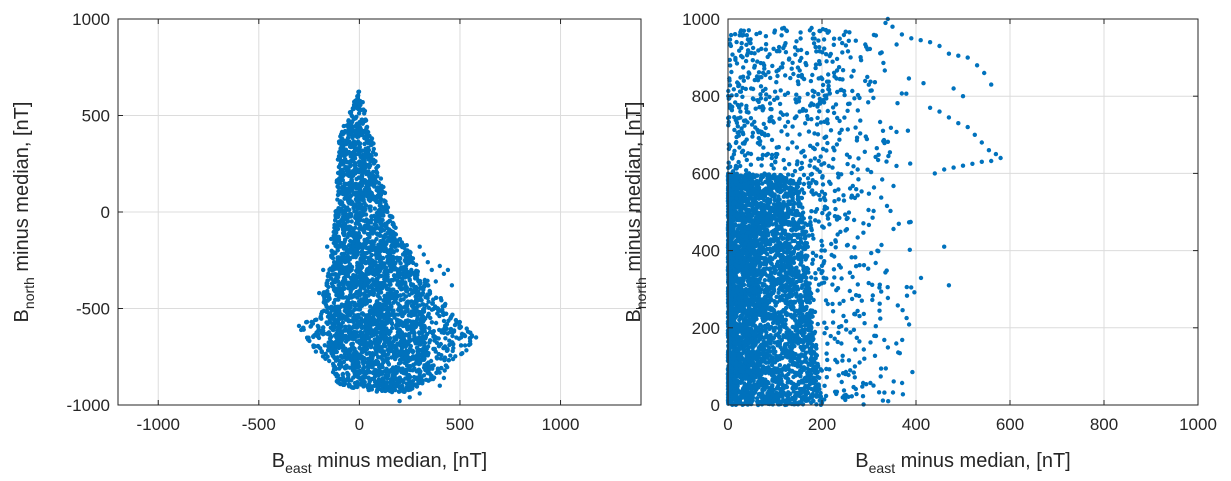 The image size is (1231, 481). Describe the element at coordinates (359, 424) in the screenshot. I see `x-tick-label: 0` at that location.